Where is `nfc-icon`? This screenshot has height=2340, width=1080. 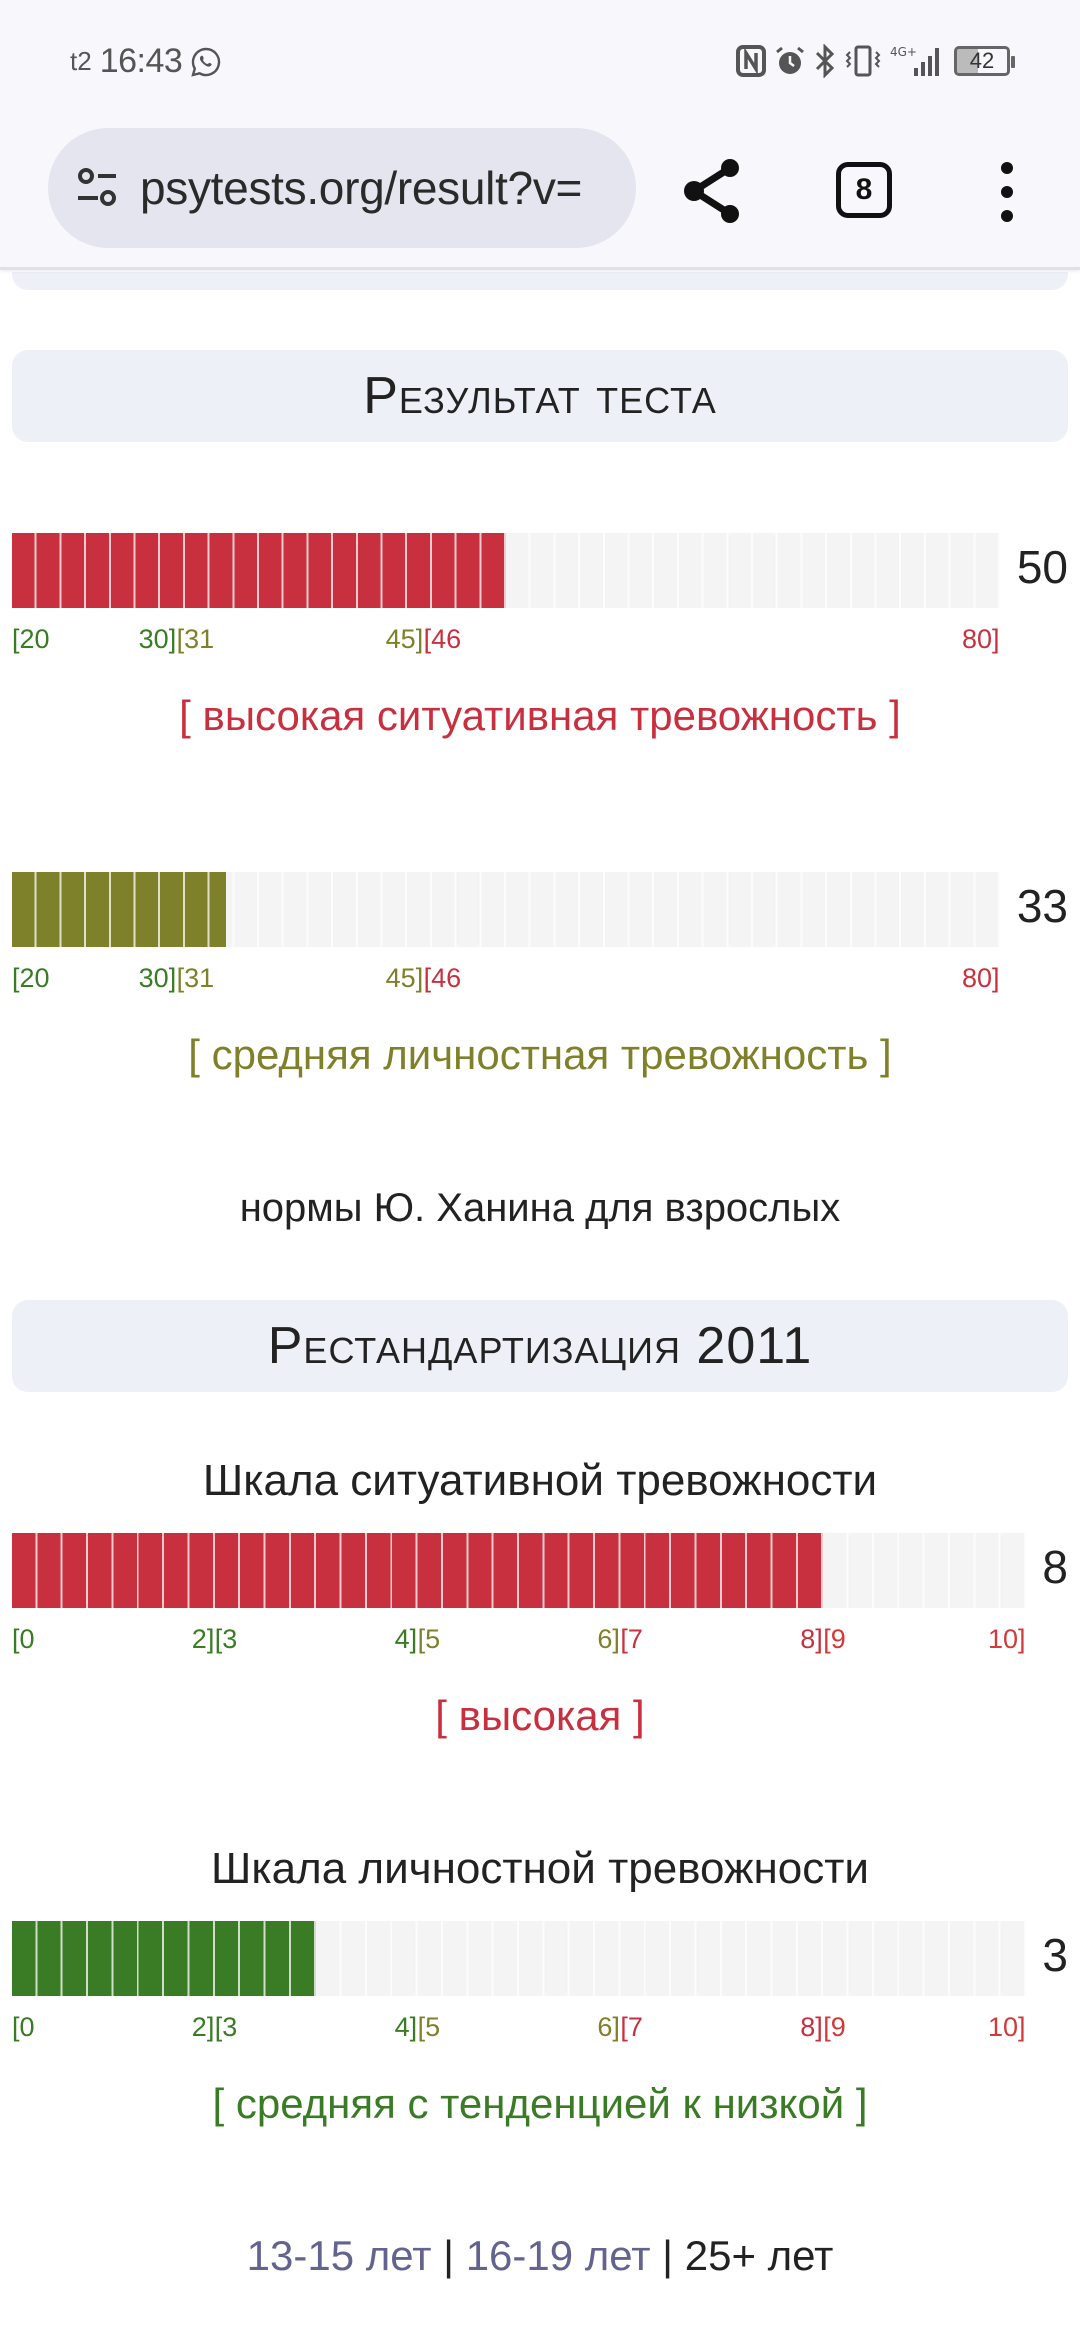 nfc-icon is located at coordinates (751, 61).